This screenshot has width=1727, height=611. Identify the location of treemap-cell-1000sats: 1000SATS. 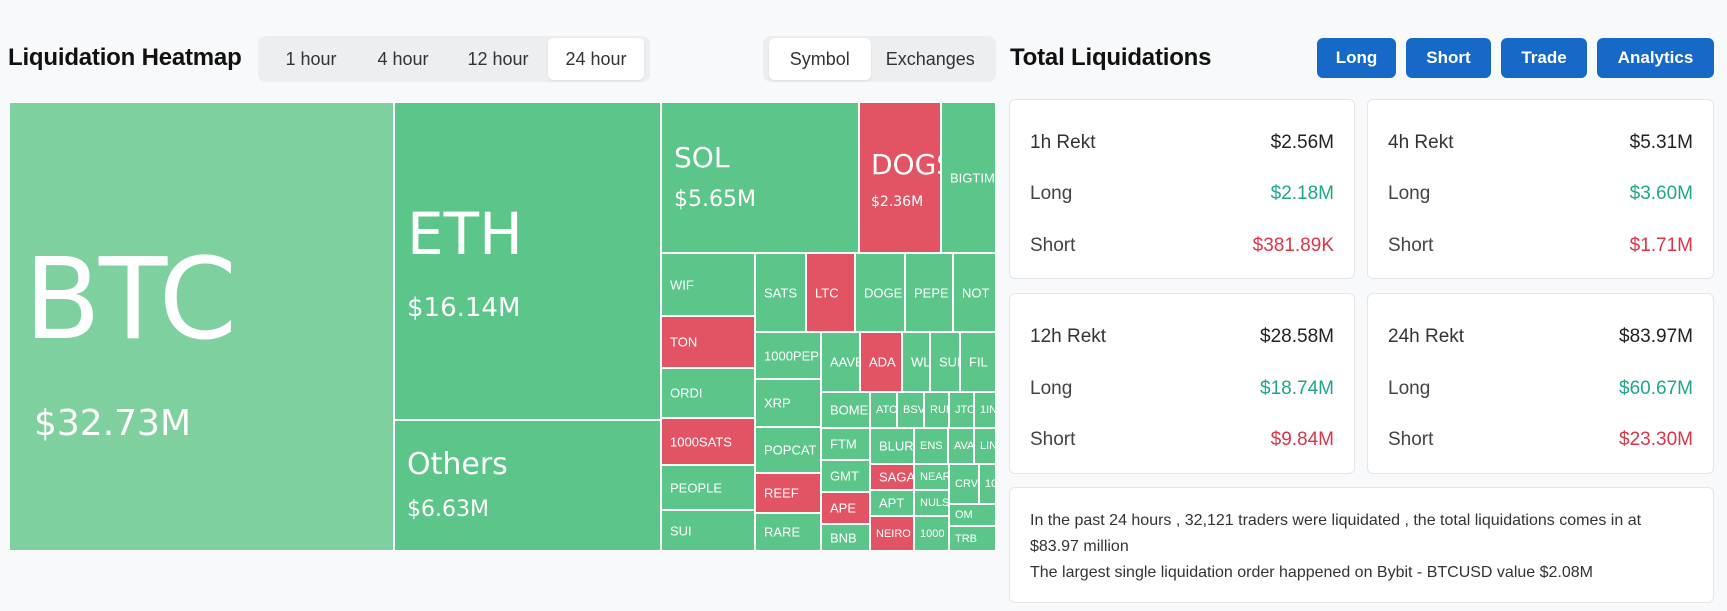
(708, 441).